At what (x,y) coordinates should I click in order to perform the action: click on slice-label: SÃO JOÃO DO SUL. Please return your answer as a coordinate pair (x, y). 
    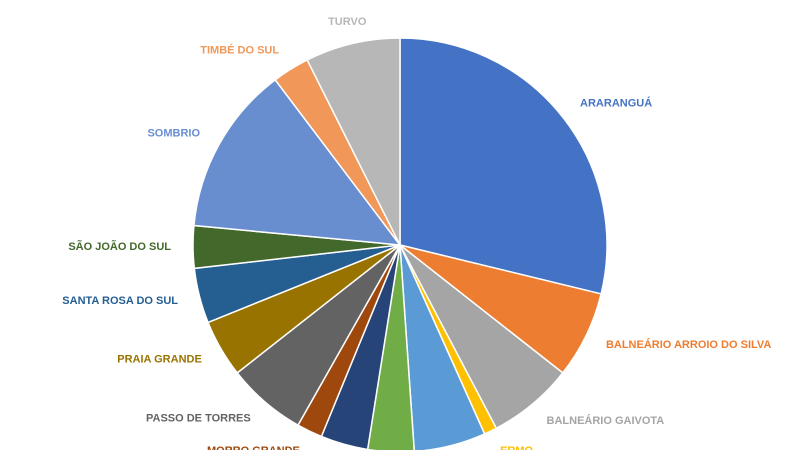
    Looking at the image, I should click on (119, 246).